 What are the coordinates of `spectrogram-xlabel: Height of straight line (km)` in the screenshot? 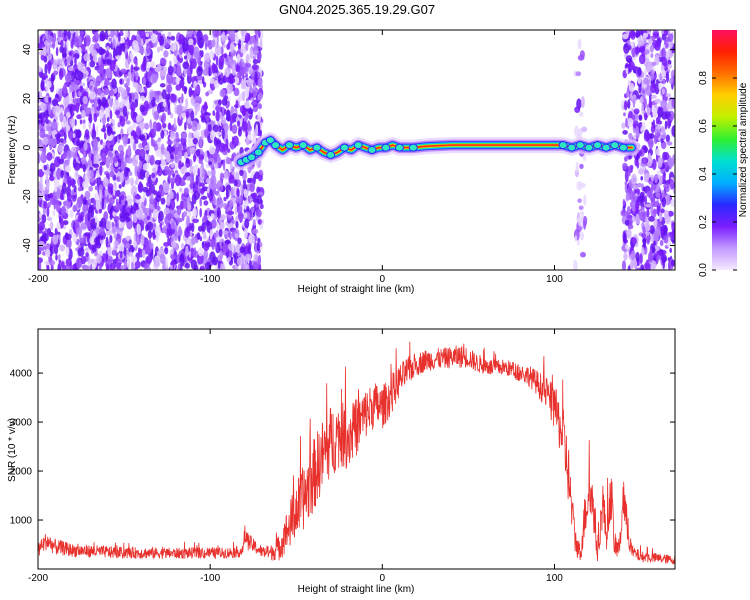 It's located at (356, 289).